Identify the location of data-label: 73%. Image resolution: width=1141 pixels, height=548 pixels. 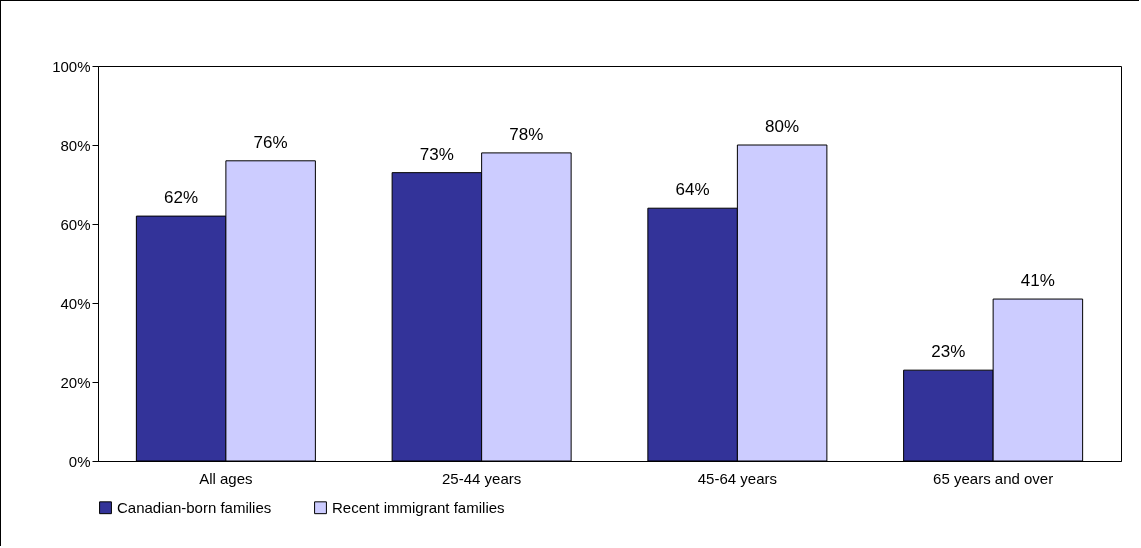
(436, 154).